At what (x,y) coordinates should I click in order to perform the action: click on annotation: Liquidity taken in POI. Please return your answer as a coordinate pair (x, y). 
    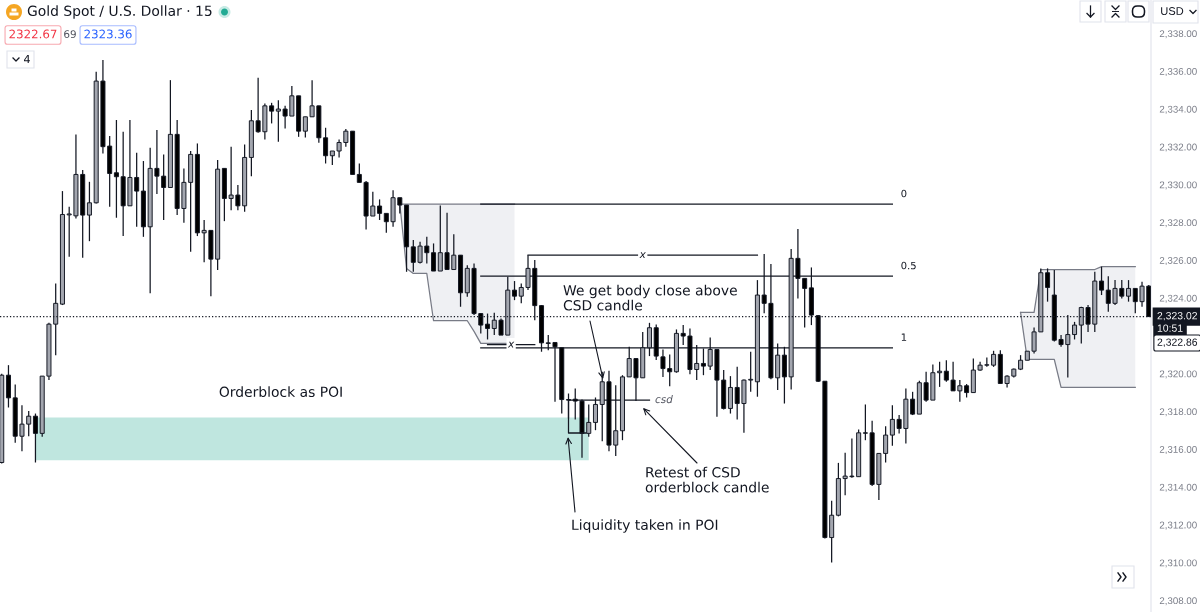
    Looking at the image, I should click on (645, 526).